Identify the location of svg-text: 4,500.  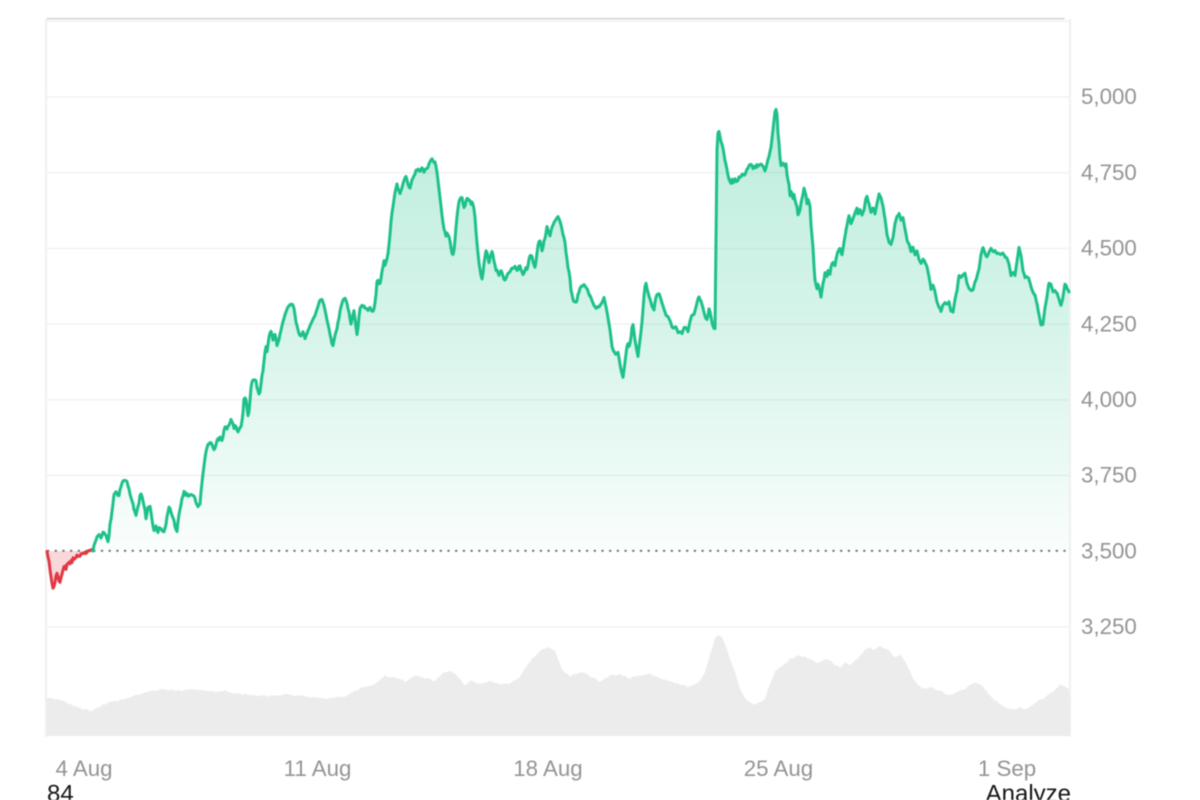
(1109, 248).